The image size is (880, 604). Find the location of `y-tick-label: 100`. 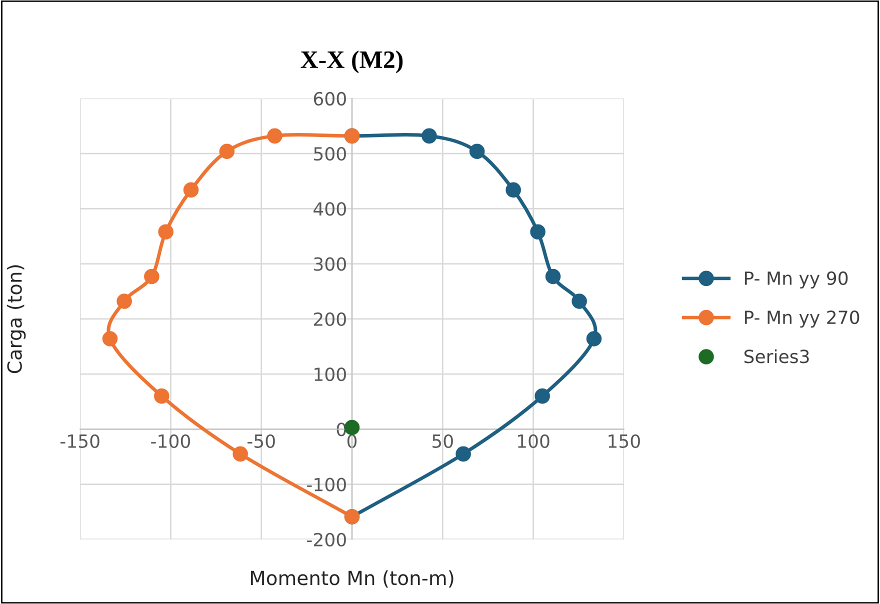

y-tick-label: 100 is located at coordinates (330, 374).